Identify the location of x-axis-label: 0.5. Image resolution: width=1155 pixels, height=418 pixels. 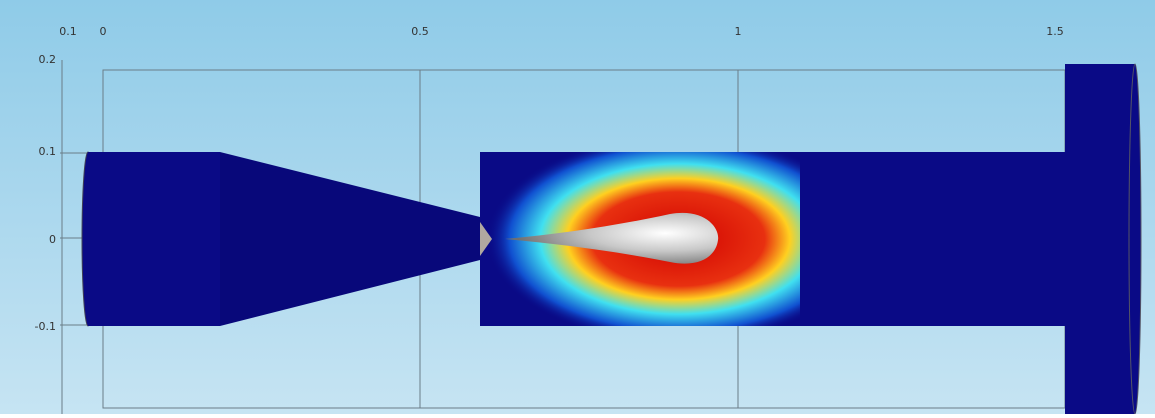
(420, 31).